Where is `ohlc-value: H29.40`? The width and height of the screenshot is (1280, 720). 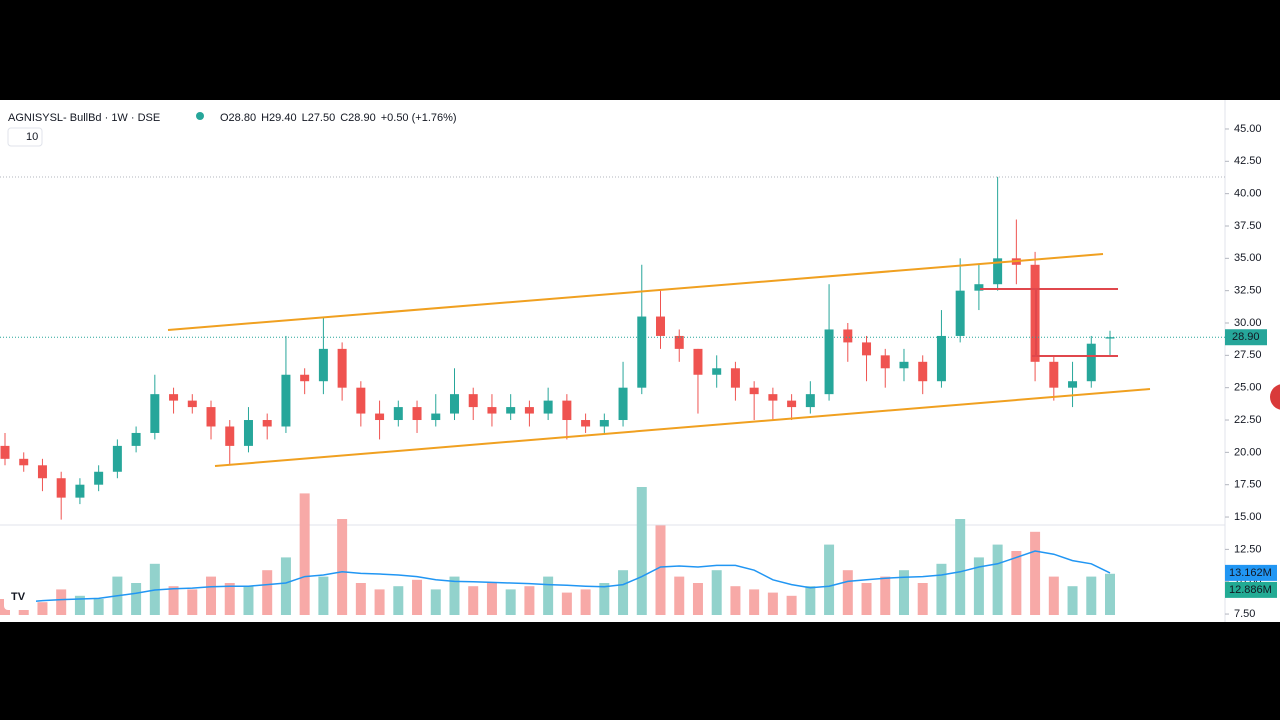 ohlc-value: H29.40 is located at coordinates (278, 118).